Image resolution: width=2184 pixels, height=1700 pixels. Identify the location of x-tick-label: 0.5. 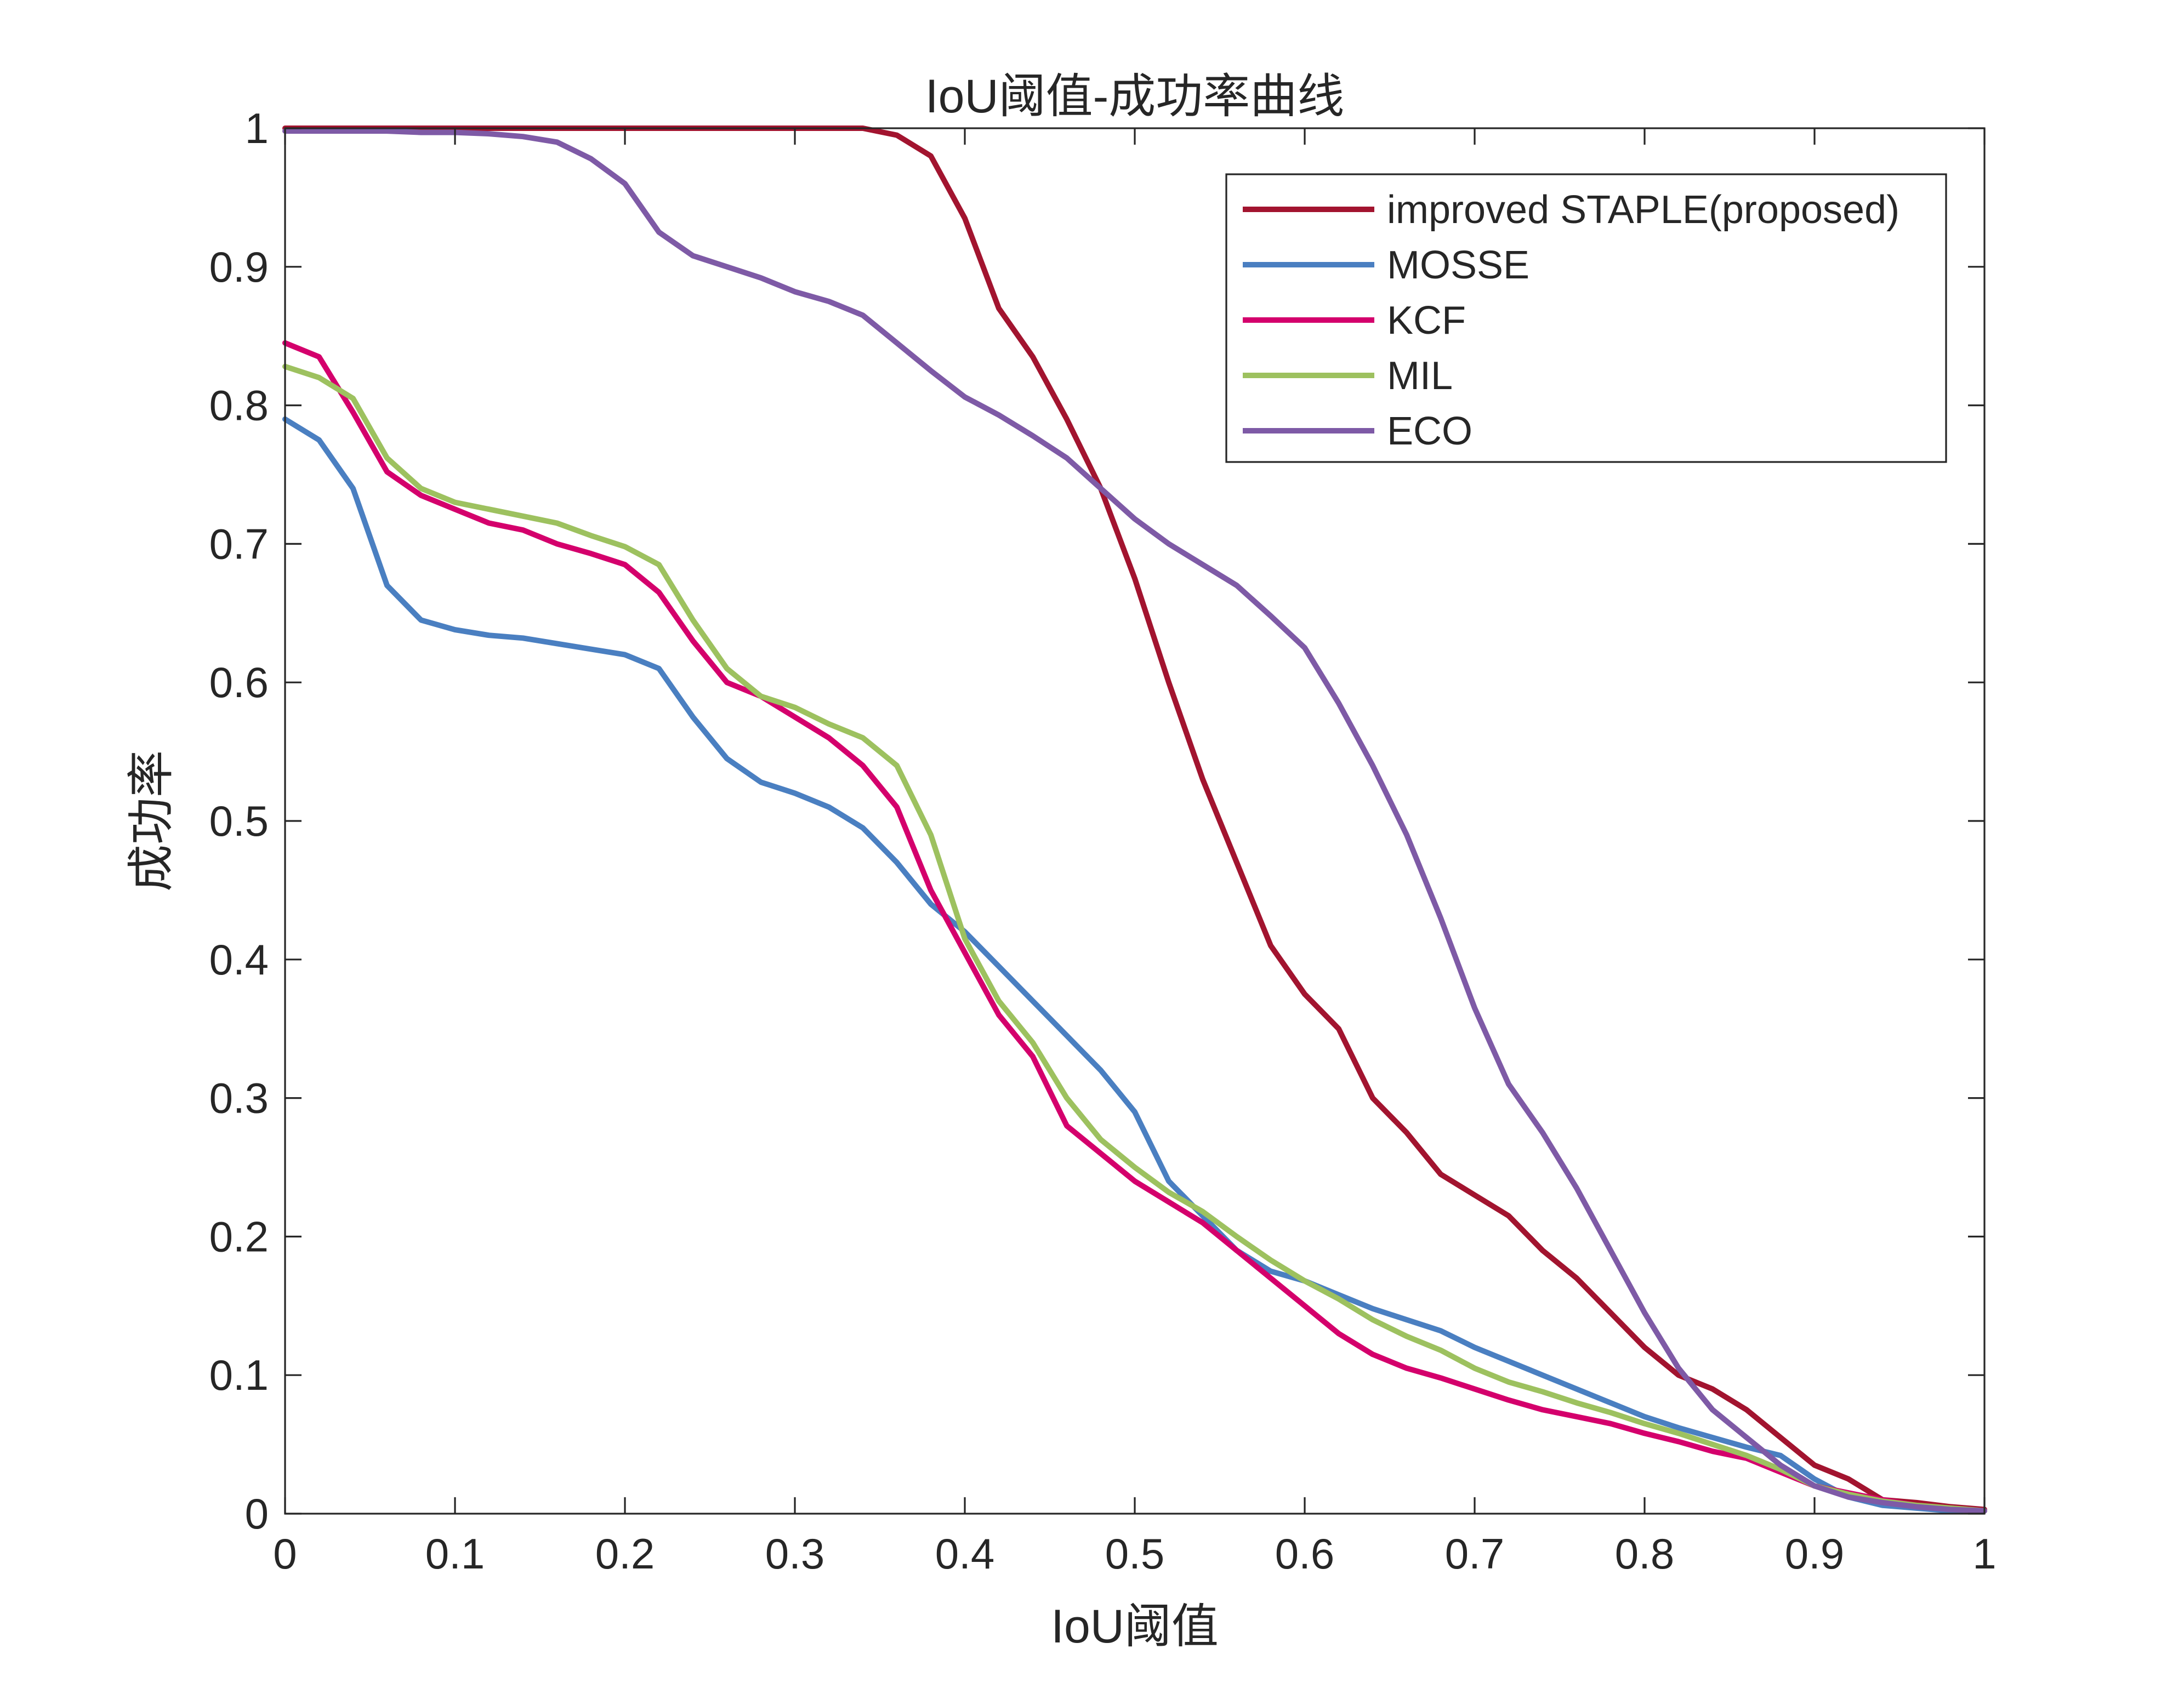
(1135, 1554).